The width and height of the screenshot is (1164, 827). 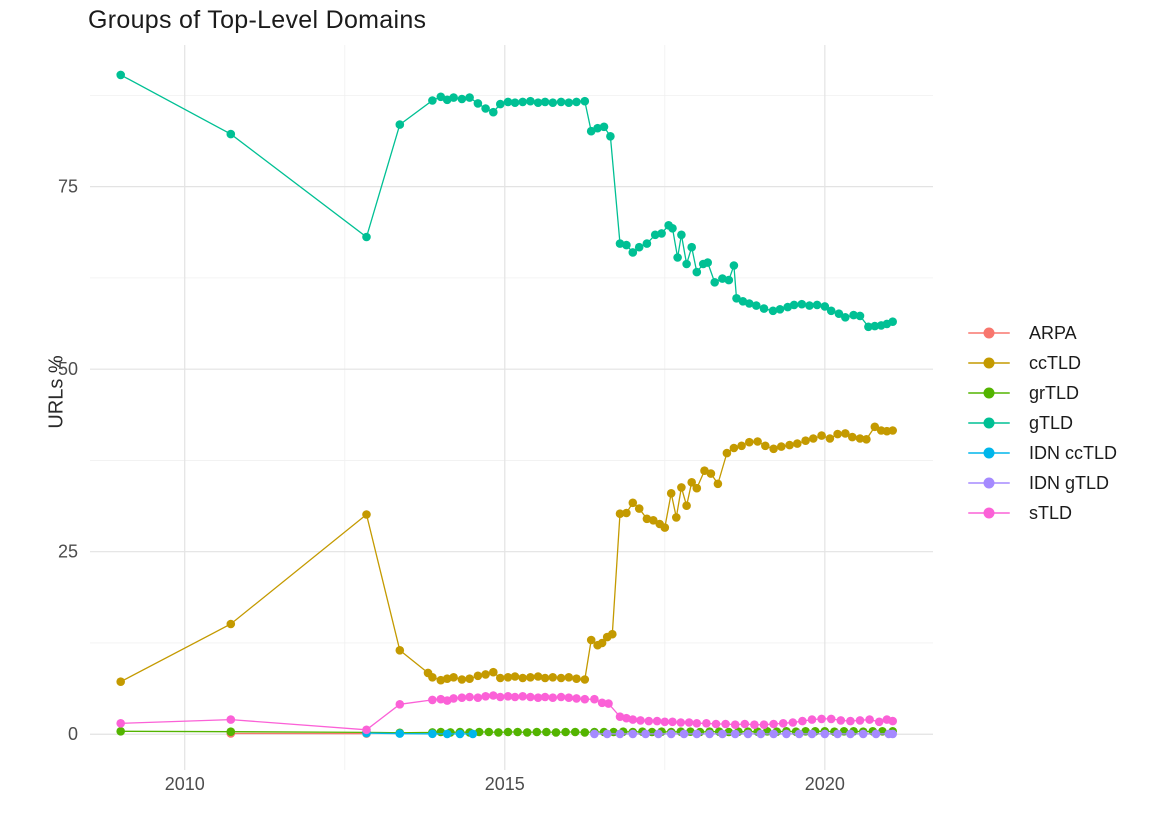 What do you see at coordinates (185, 784) in the screenshot?
I see `x-tick-label: 2010` at bounding box center [185, 784].